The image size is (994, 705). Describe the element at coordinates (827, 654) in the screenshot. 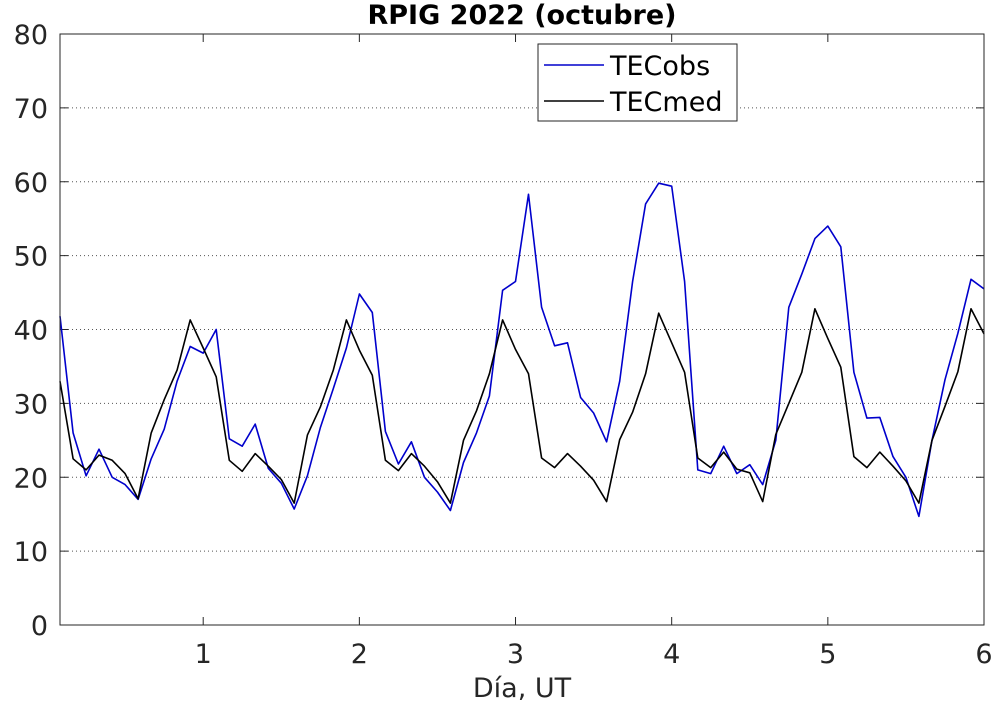

I see `x-tick-label: 5` at that location.